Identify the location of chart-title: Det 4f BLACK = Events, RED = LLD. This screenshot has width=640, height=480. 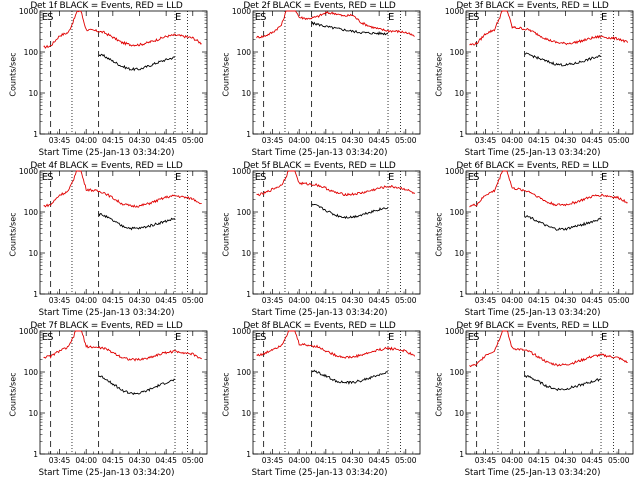
(106, 166).